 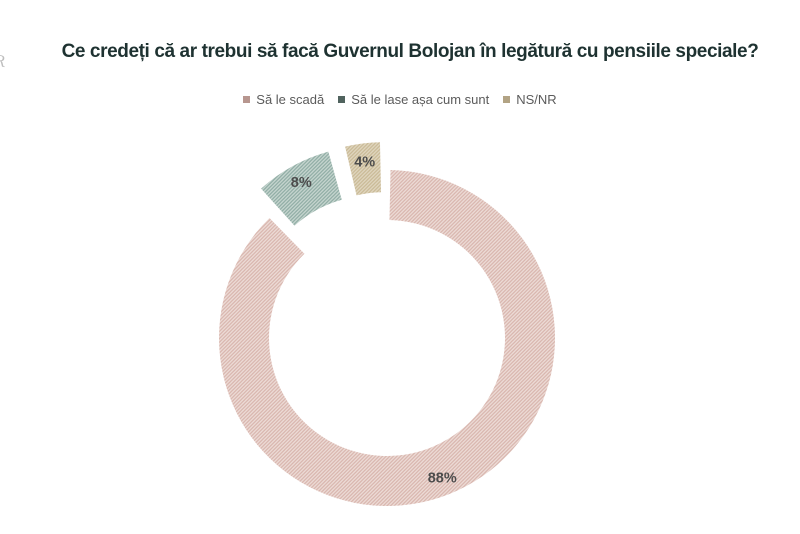 I want to click on slice-data-label: 4%, so click(x=364, y=162).